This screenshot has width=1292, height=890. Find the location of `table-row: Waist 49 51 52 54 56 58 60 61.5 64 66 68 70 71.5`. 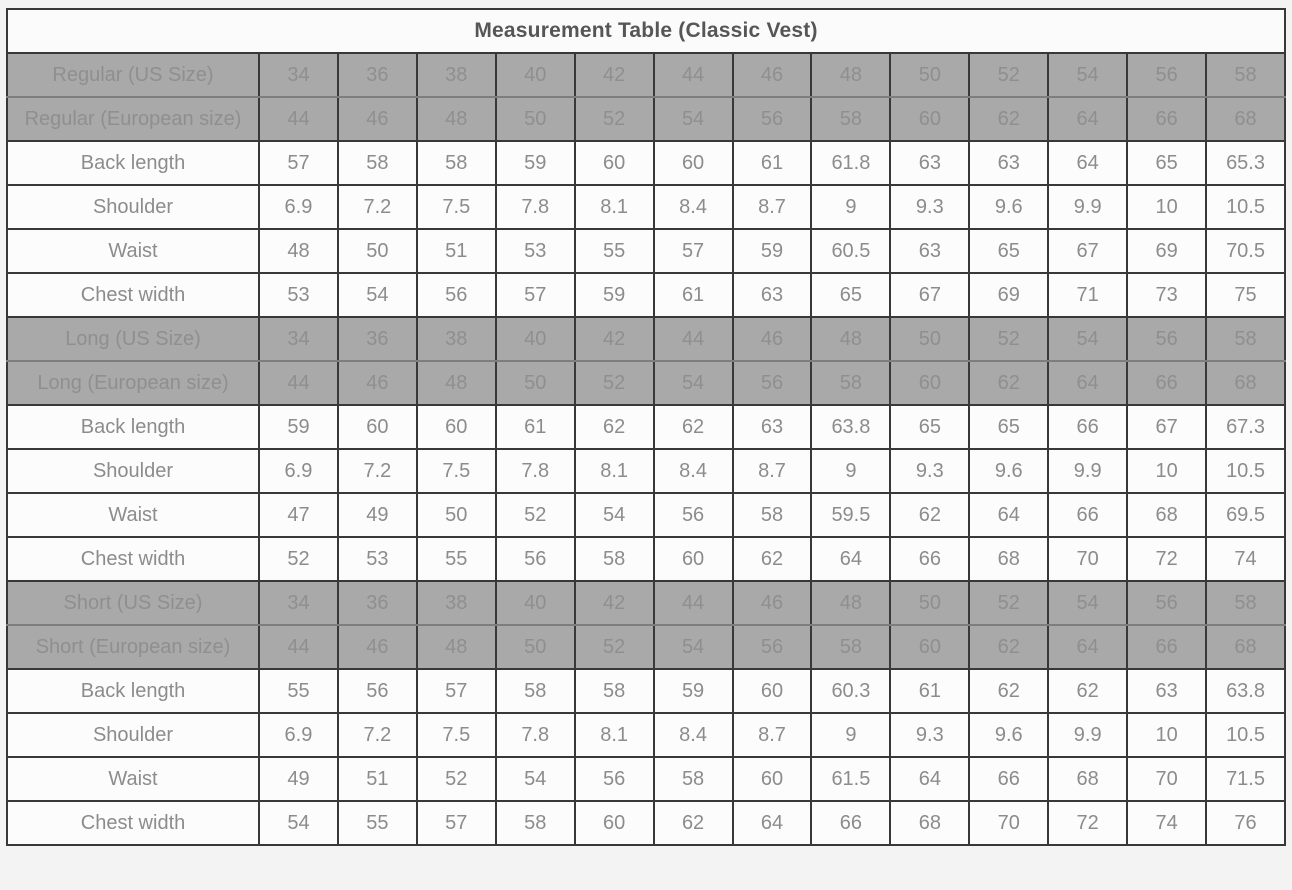

table-row: Waist 49 51 52 54 56 58 60 61.5 64 66 68 70 71.5 is located at coordinates (646, 779).